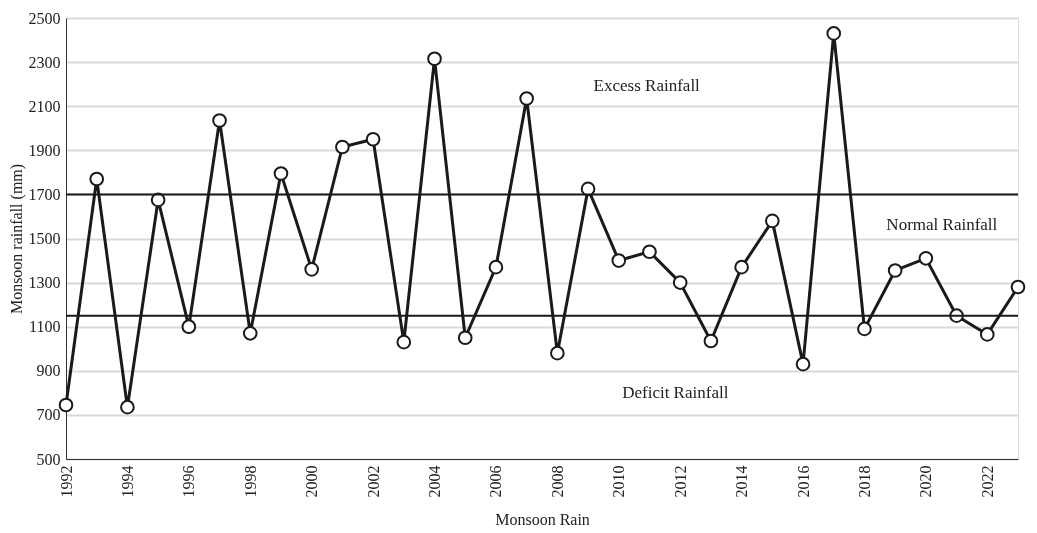 The height and width of the screenshot is (533, 1037). What do you see at coordinates (44, 194) in the screenshot?
I see `y-tick-label: 1700` at bounding box center [44, 194].